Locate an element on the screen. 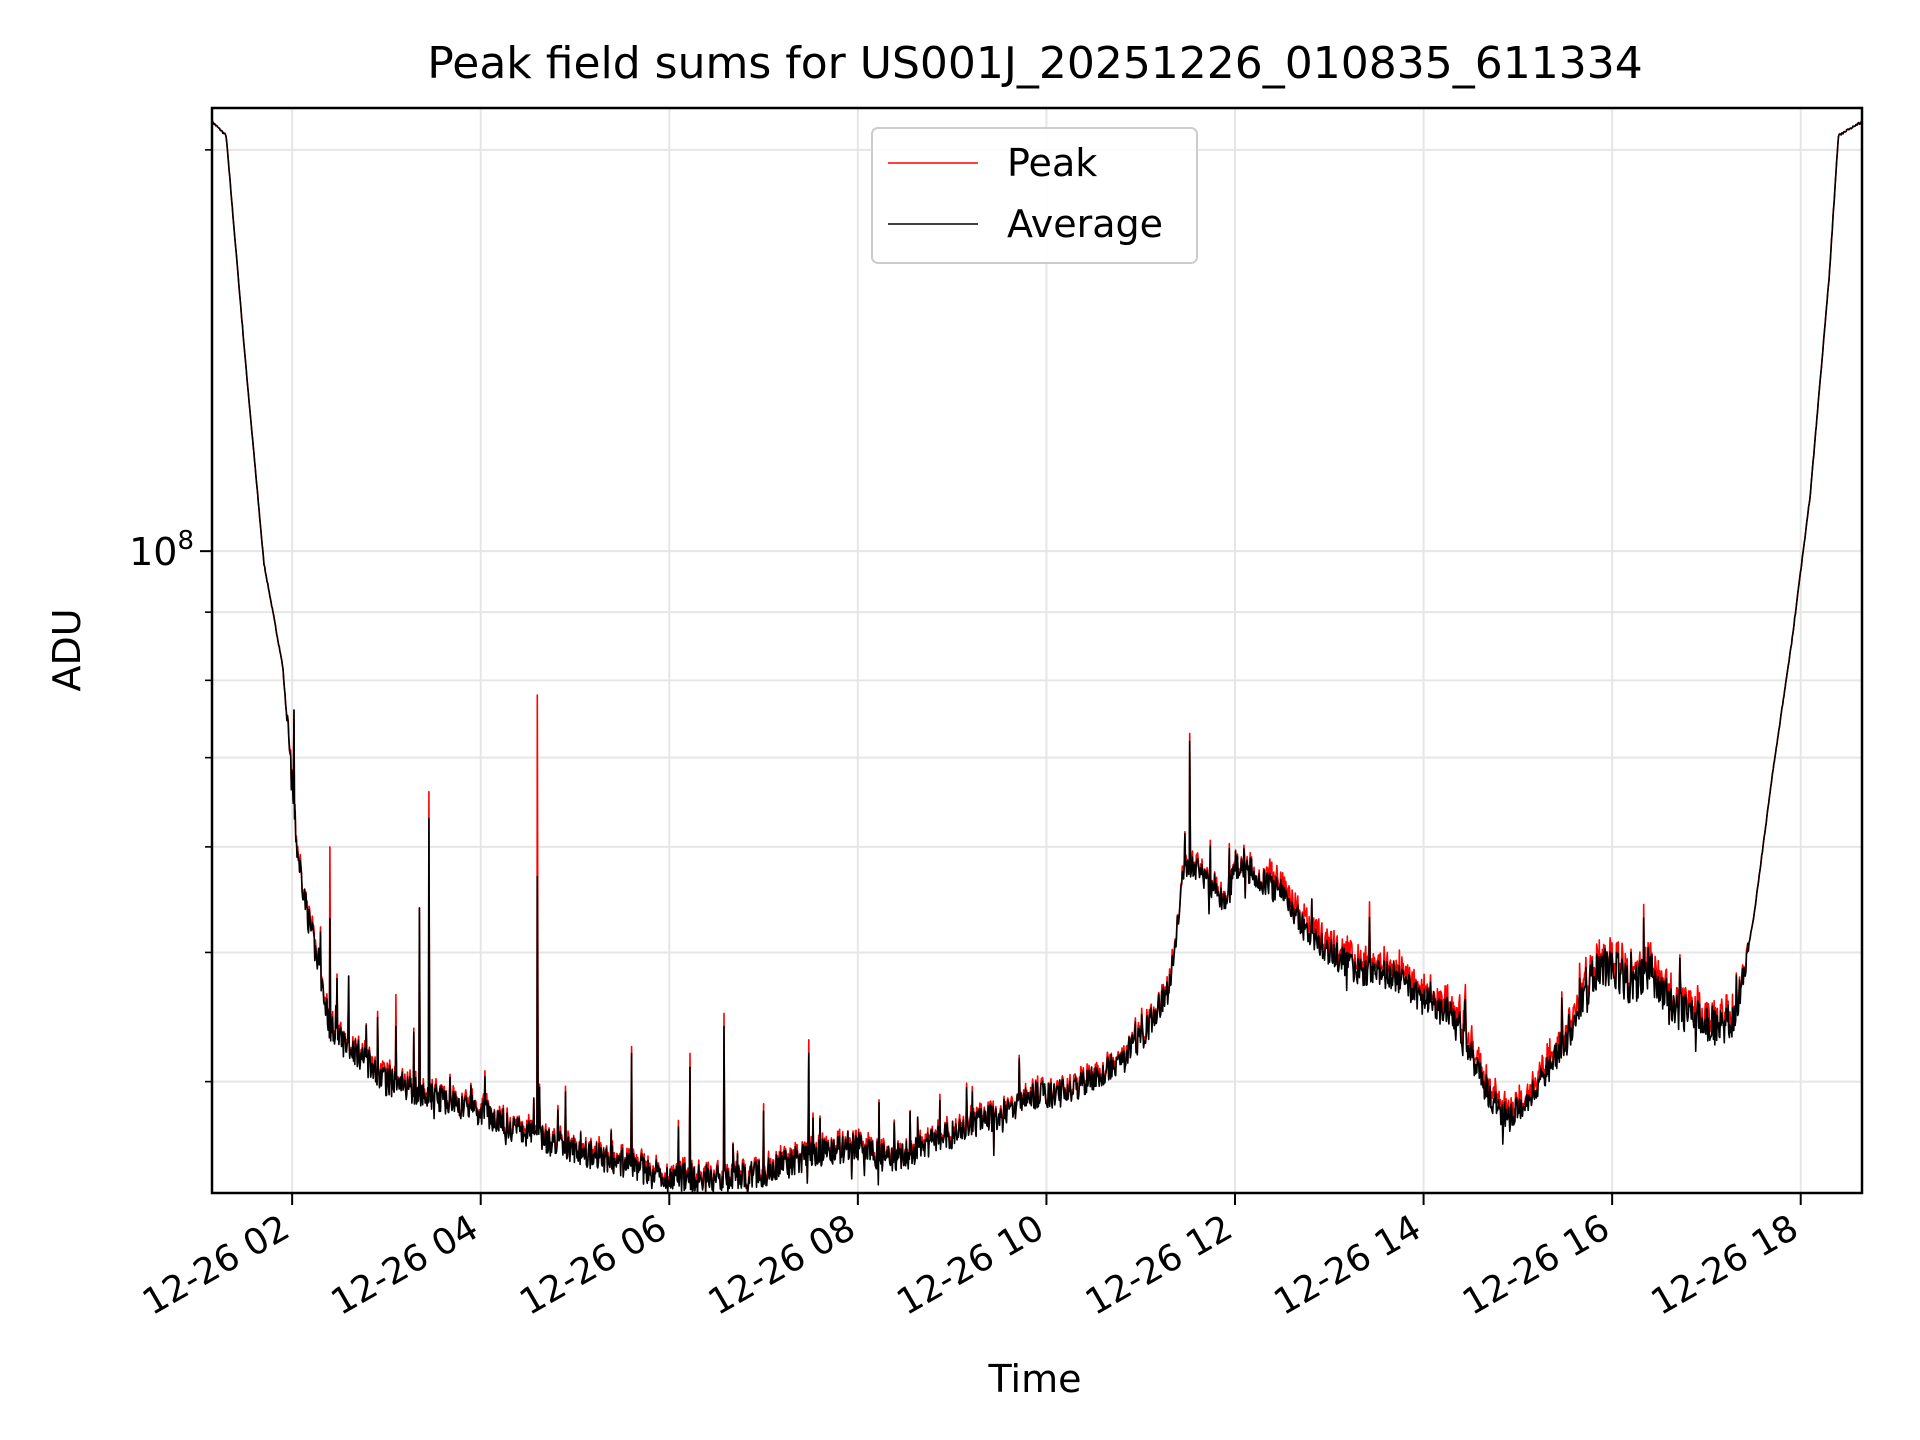 The width and height of the screenshot is (1920, 1440). x-axis-label: Time is located at coordinates (1035, 1379).